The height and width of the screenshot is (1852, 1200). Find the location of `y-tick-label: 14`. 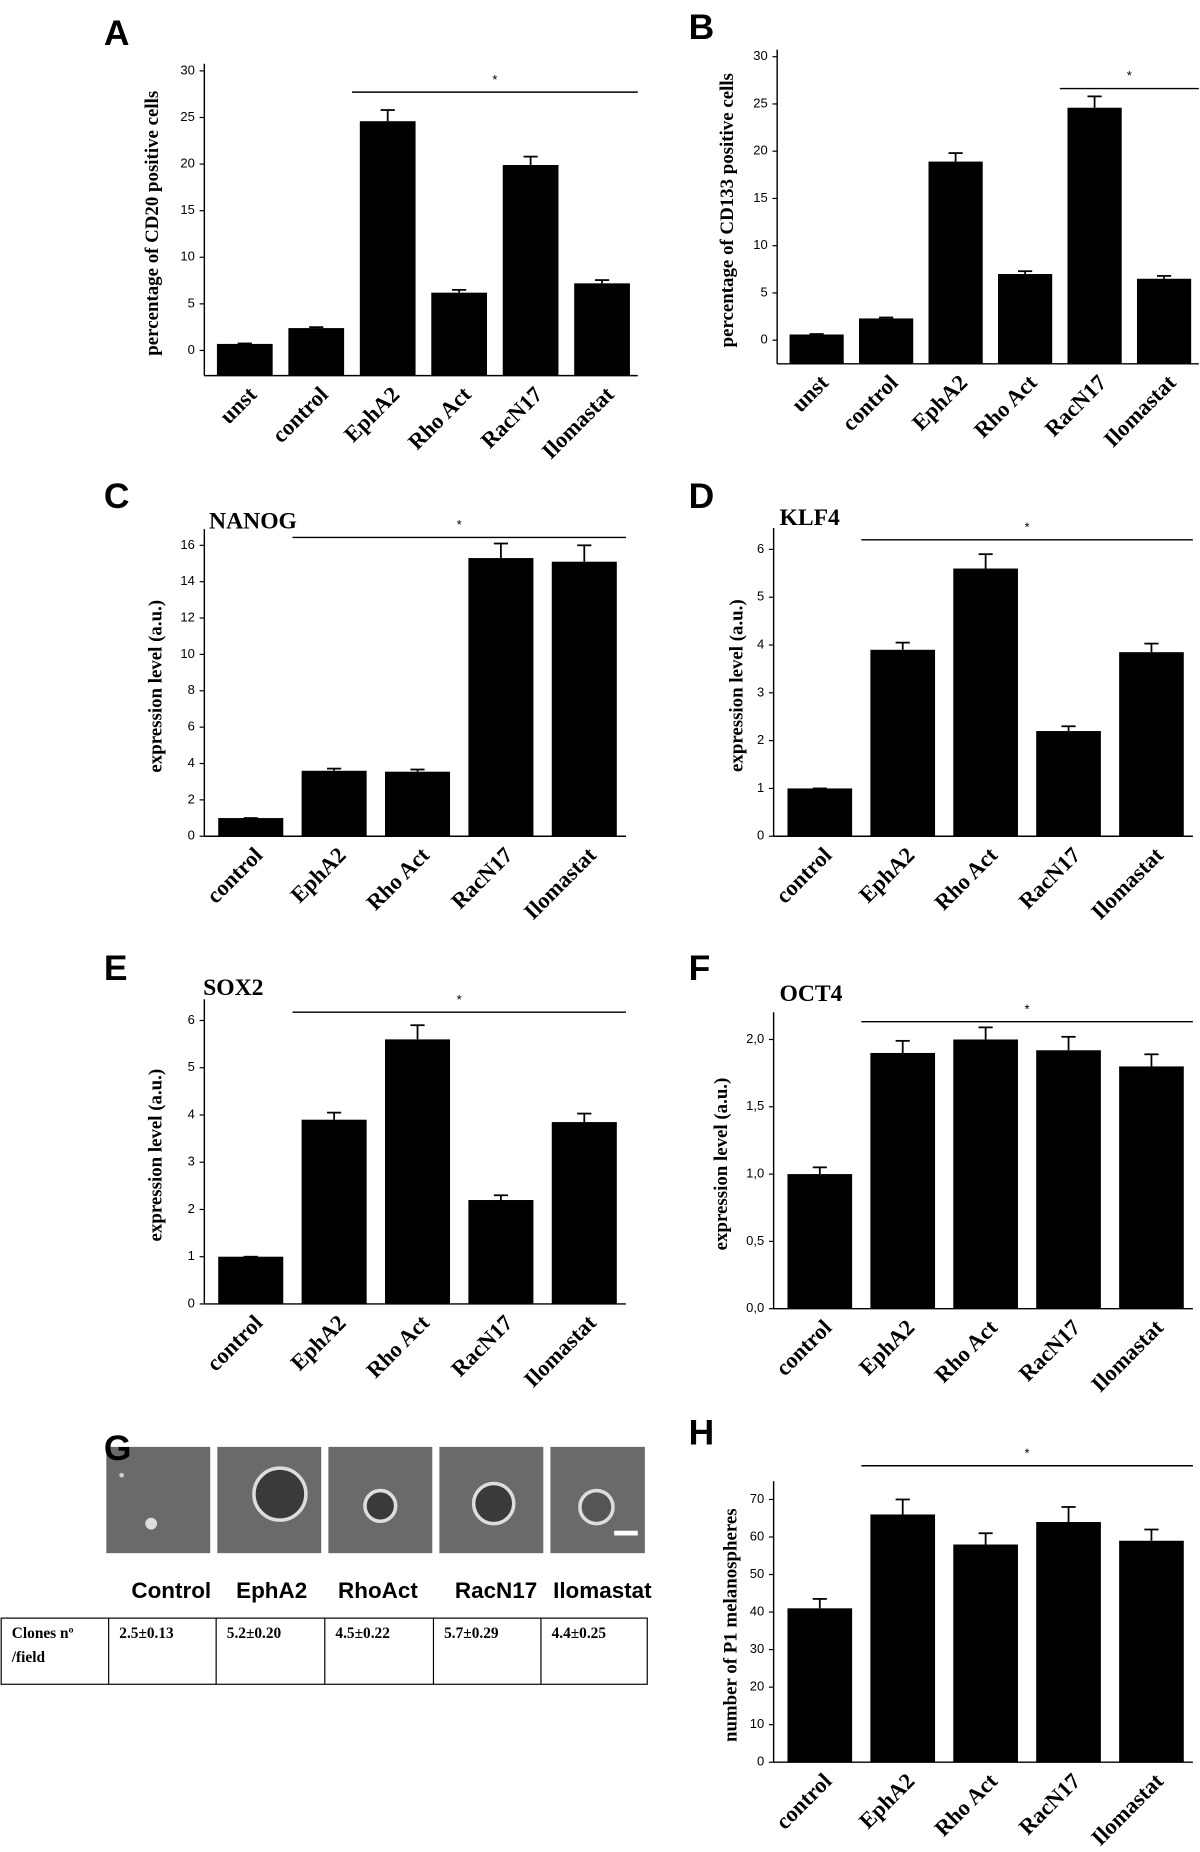

y-tick-label: 14 is located at coordinates (187, 580).